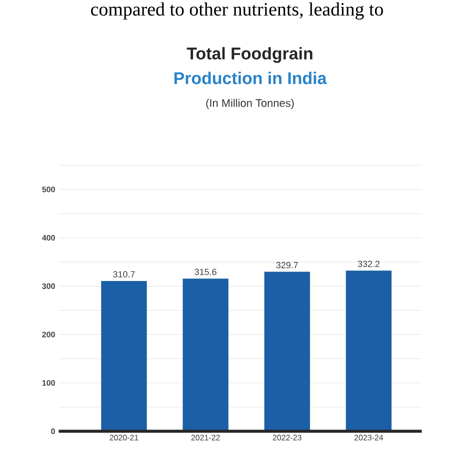 This screenshot has height=454, width=474. Describe the element at coordinates (250, 78) in the screenshot. I see `chart-subtitle: Production in India` at that location.